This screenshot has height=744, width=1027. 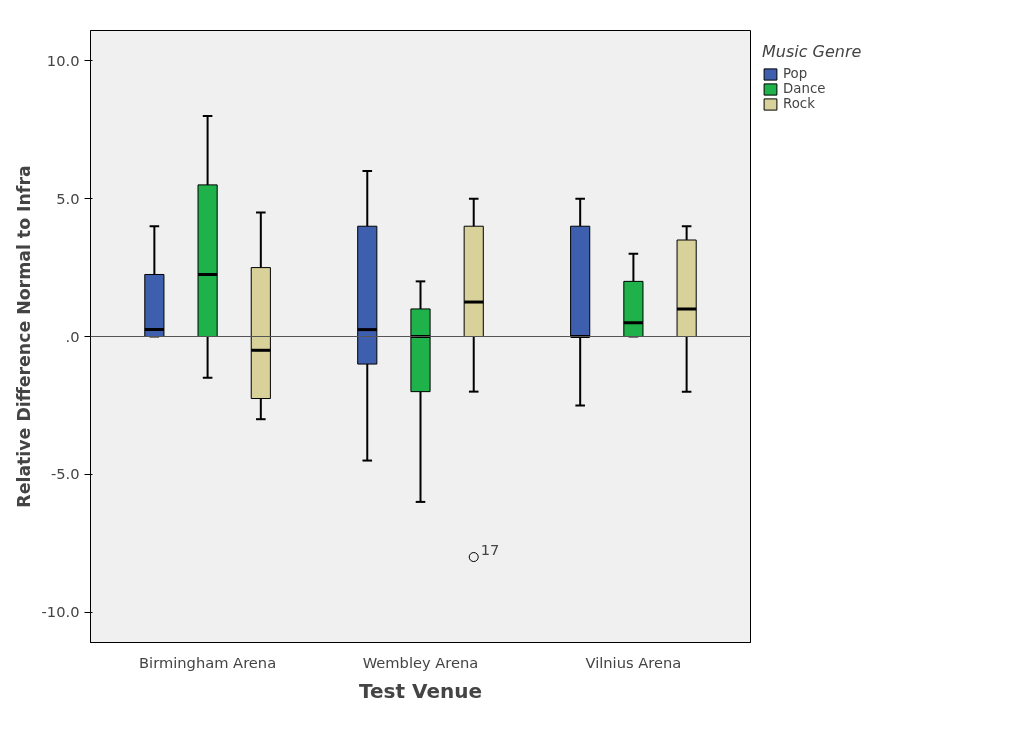 What do you see at coordinates (72, 336) in the screenshot?
I see `y-tick-label: .0` at bounding box center [72, 336].